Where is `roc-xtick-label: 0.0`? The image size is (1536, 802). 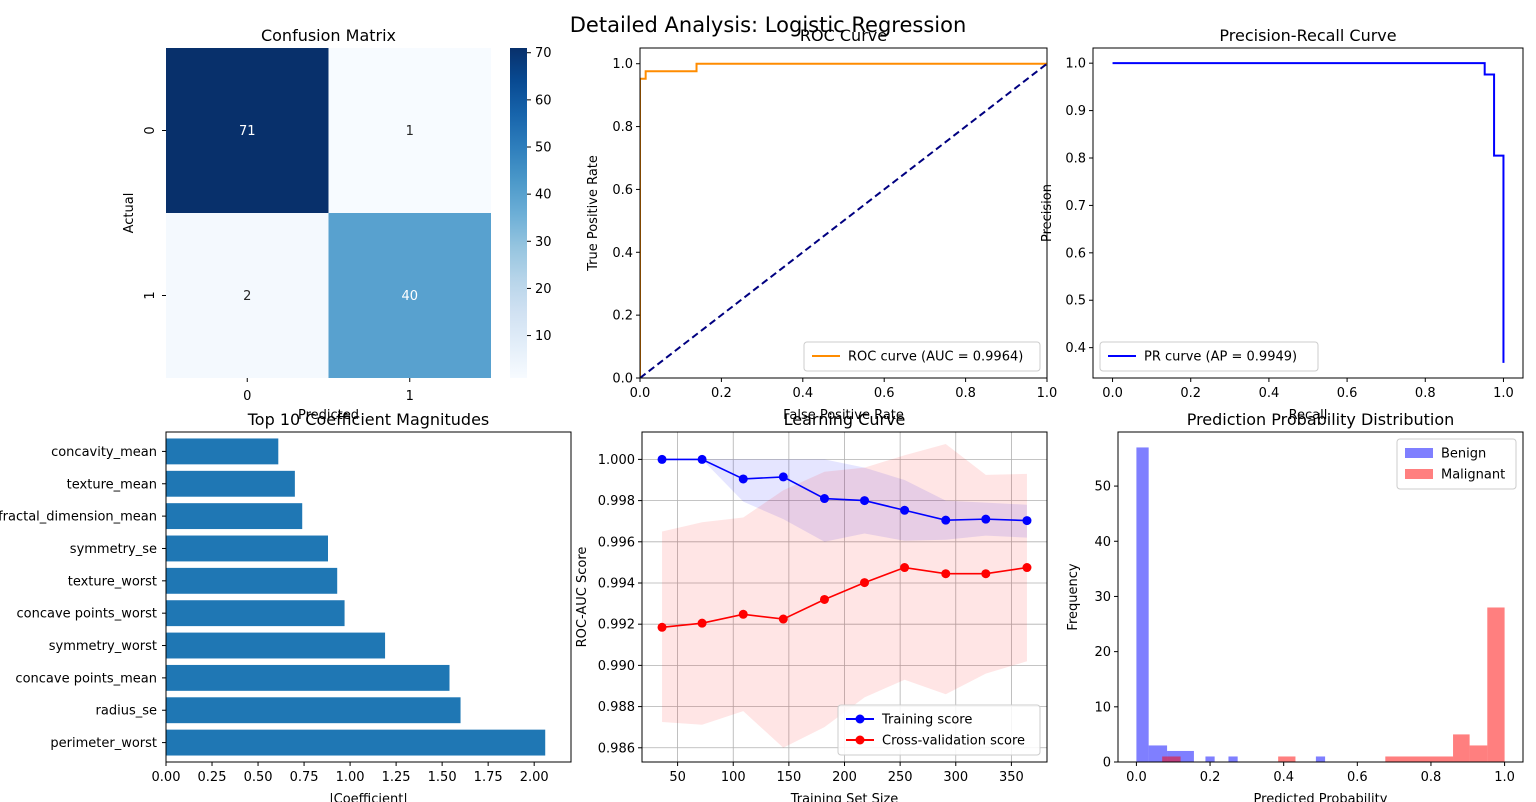
roc-xtick-label: 0.0 is located at coordinates (640, 393).